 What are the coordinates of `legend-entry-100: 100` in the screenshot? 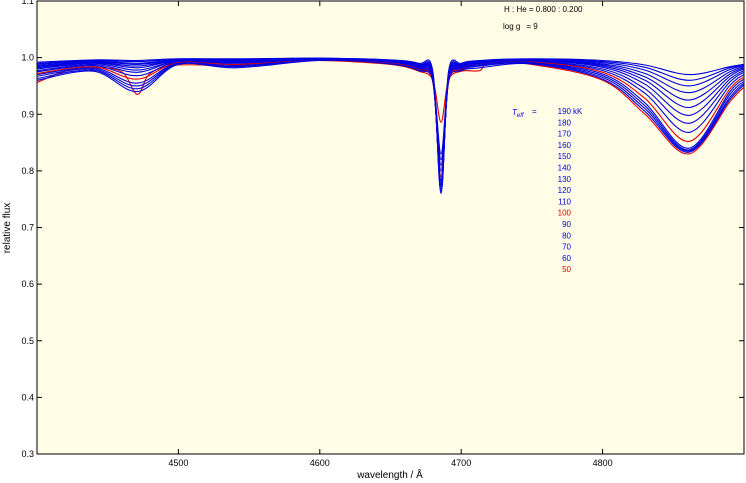 It's located at (565, 213).